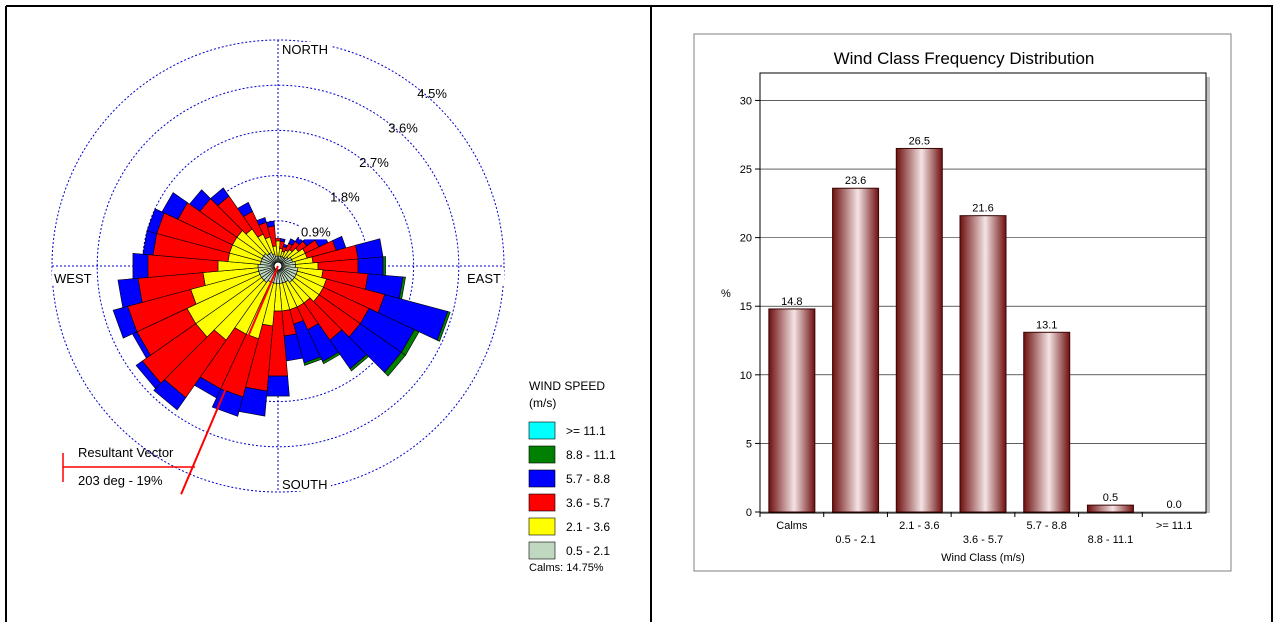 The image size is (1275, 622). I want to click on direction-label-north: NORTH, so click(305, 49).